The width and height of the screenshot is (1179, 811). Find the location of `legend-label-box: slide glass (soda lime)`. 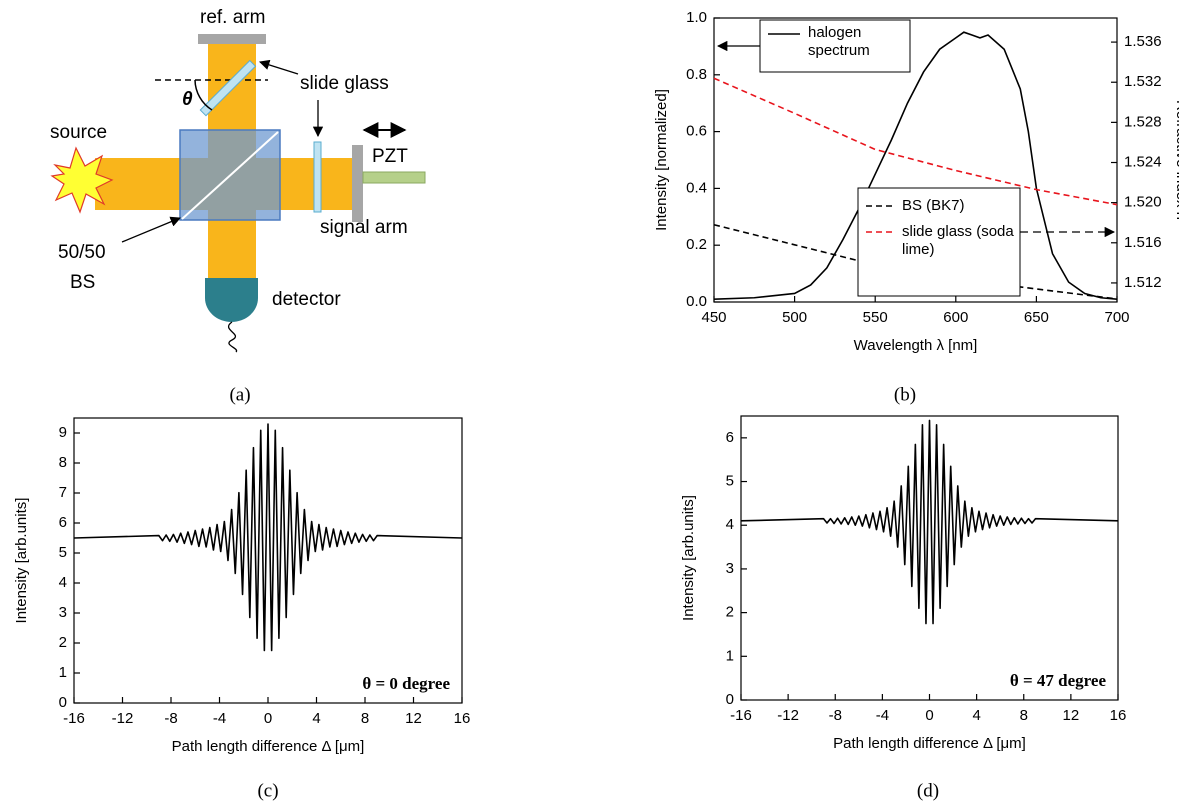

legend-label-box: slide glass (soda lime) is located at coordinates (958, 240).